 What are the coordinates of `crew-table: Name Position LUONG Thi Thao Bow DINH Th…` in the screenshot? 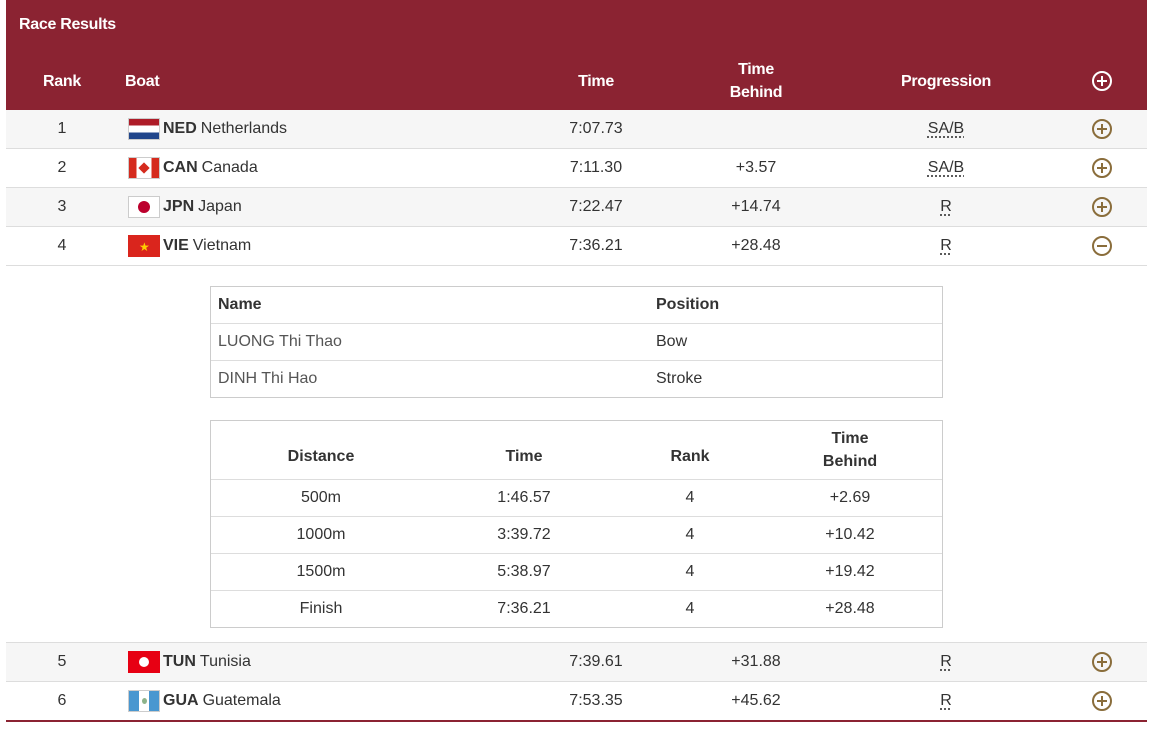 It's located at (576, 342).